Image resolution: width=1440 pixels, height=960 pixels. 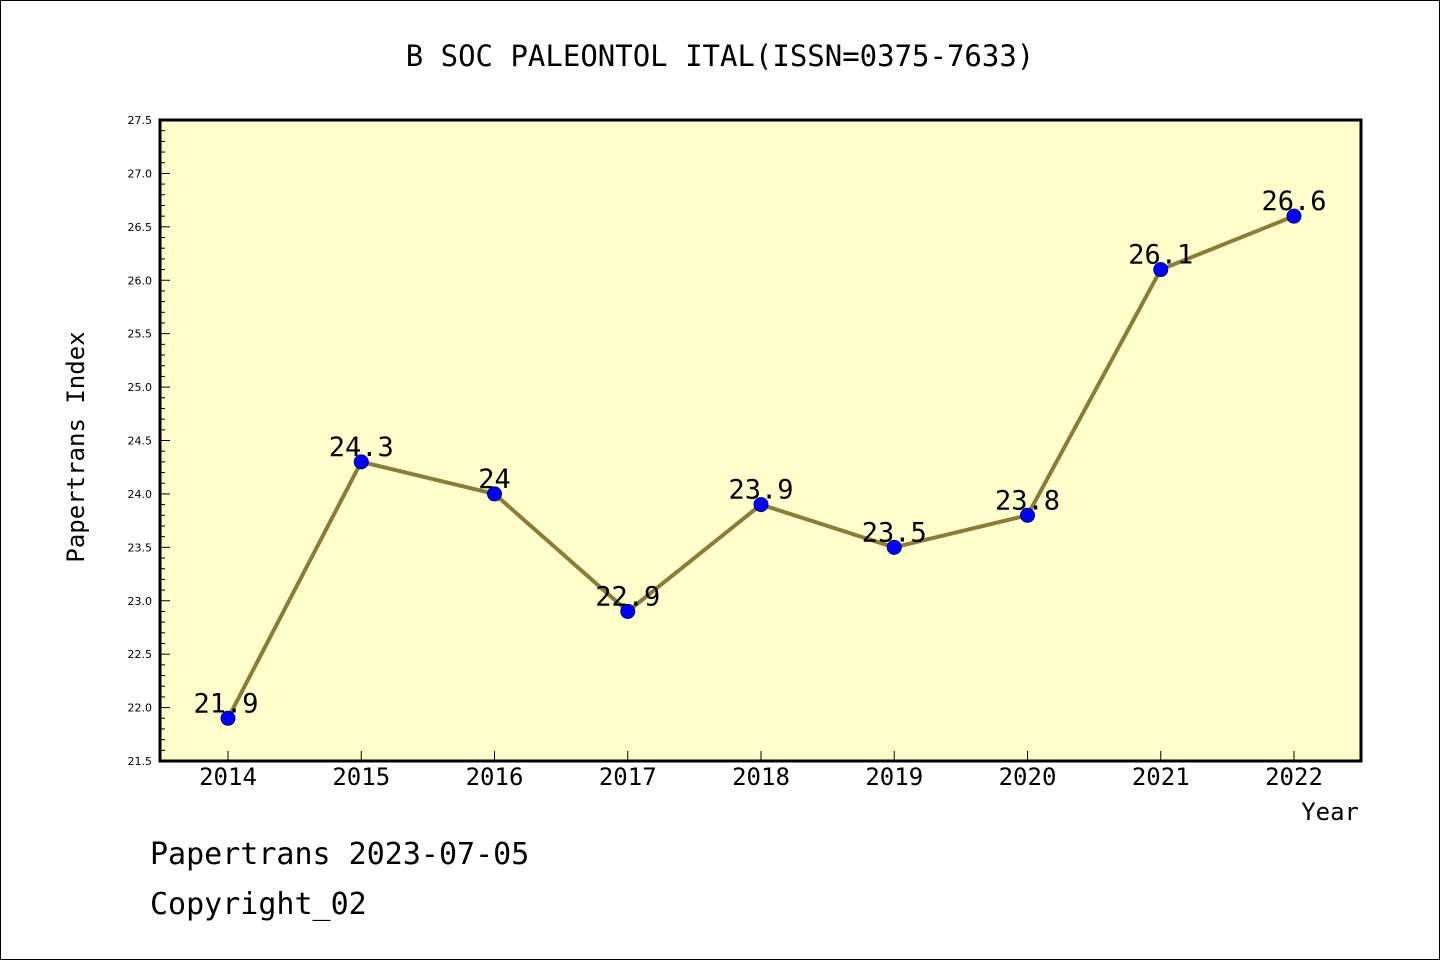 What do you see at coordinates (140, 547) in the screenshot?
I see `y-tick-label: 23.5` at bounding box center [140, 547].